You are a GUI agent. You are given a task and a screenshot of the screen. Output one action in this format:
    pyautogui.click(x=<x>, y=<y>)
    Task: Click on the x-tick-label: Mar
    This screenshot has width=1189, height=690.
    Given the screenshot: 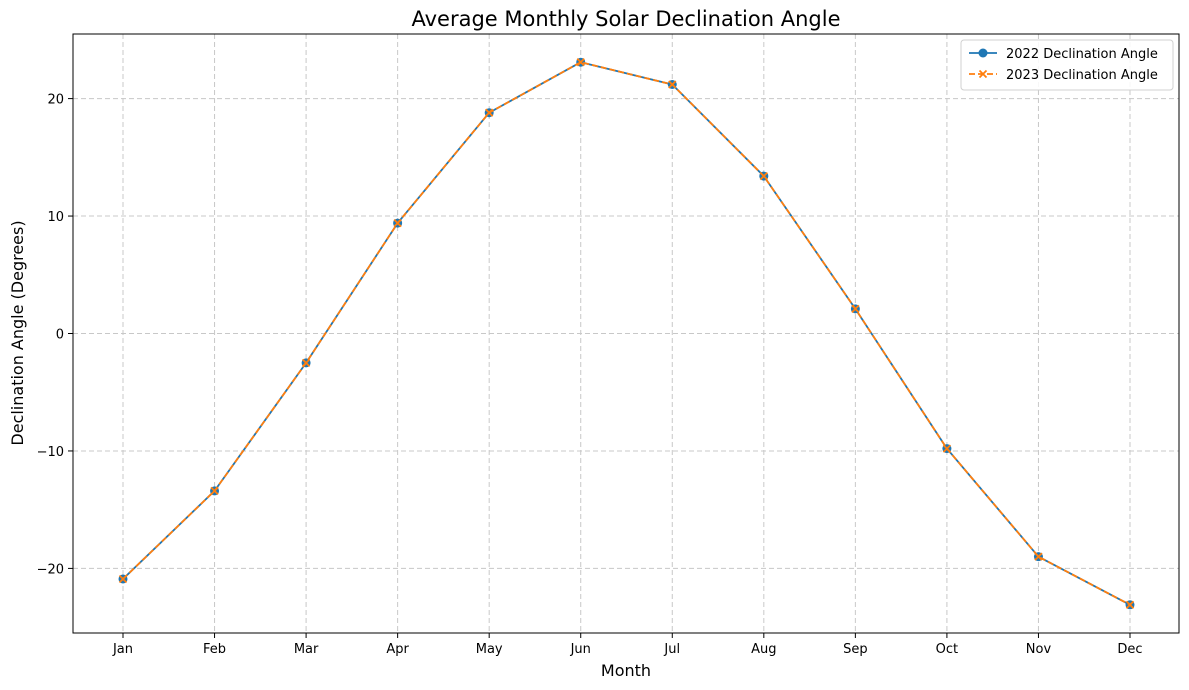 What is the action you would take?
    pyautogui.click(x=306, y=649)
    